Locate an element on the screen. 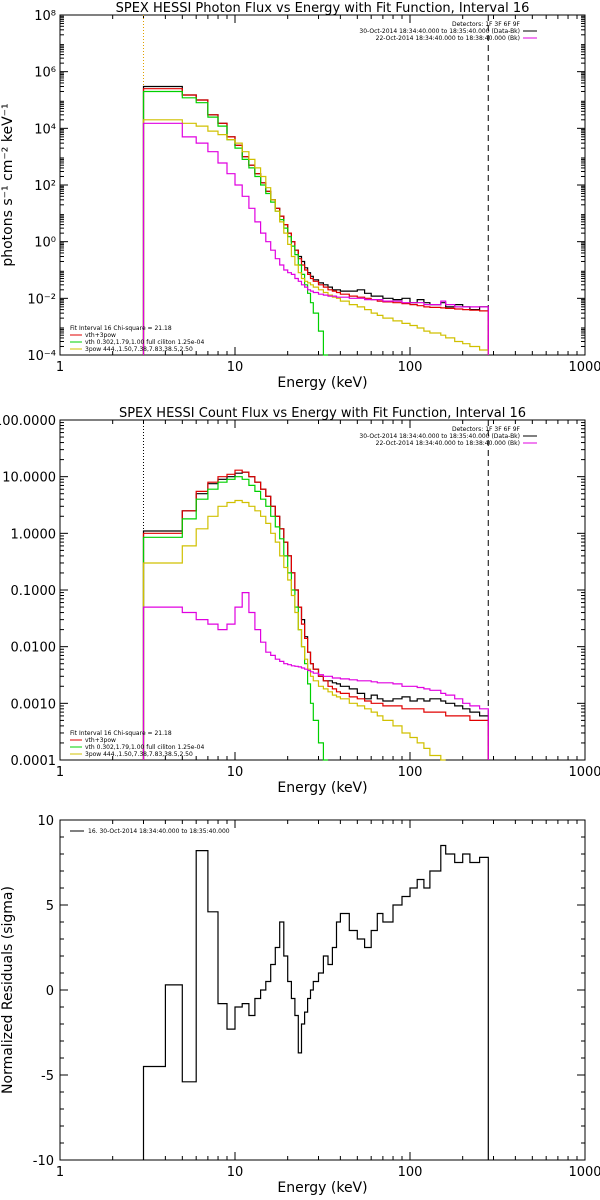  panel2-y-tick-label: 0.0010 is located at coordinates (34, 704).